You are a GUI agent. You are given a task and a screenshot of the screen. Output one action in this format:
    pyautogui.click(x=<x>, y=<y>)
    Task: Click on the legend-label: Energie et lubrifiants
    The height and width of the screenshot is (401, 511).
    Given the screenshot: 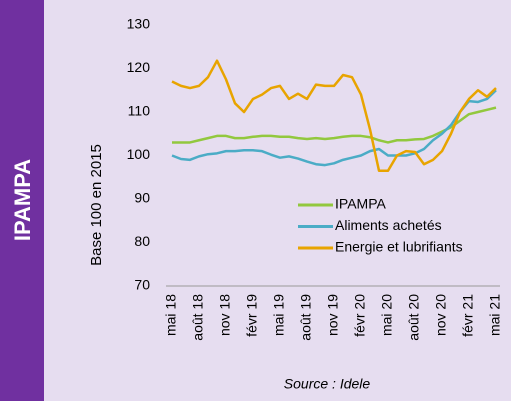 What is the action you would take?
    pyautogui.click(x=399, y=247)
    